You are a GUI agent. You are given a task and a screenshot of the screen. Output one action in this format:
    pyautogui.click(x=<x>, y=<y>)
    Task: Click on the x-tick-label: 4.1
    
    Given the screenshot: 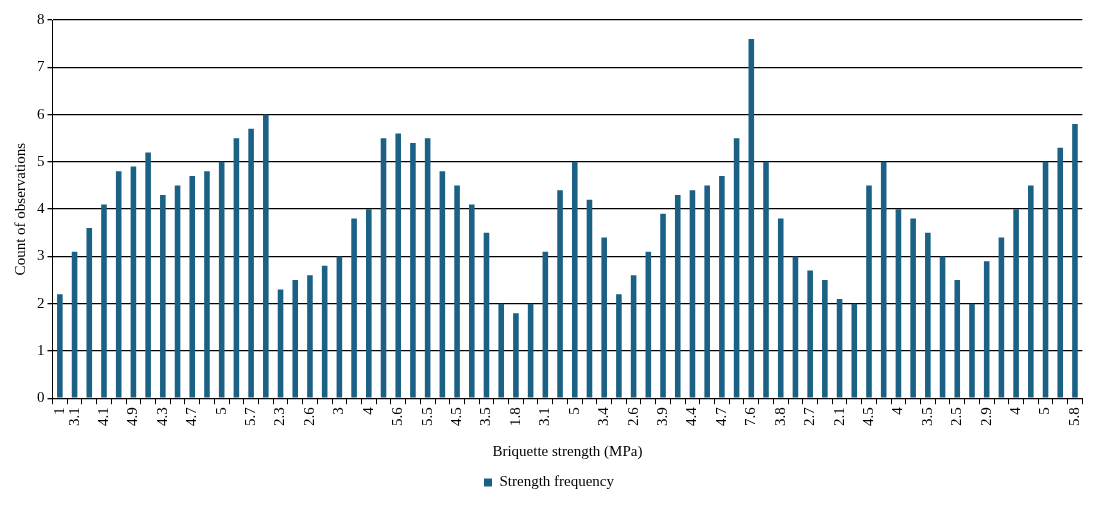 What is the action you would take?
    pyautogui.click(x=102, y=416)
    